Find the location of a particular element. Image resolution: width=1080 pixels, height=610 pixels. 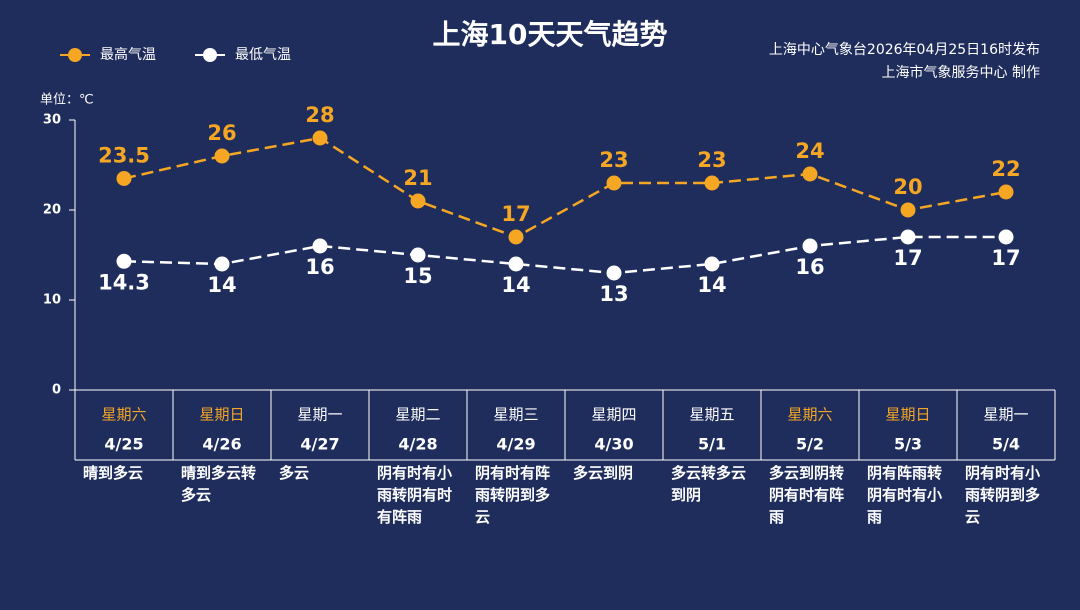

weekday: 星期四 is located at coordinates (613, 415).